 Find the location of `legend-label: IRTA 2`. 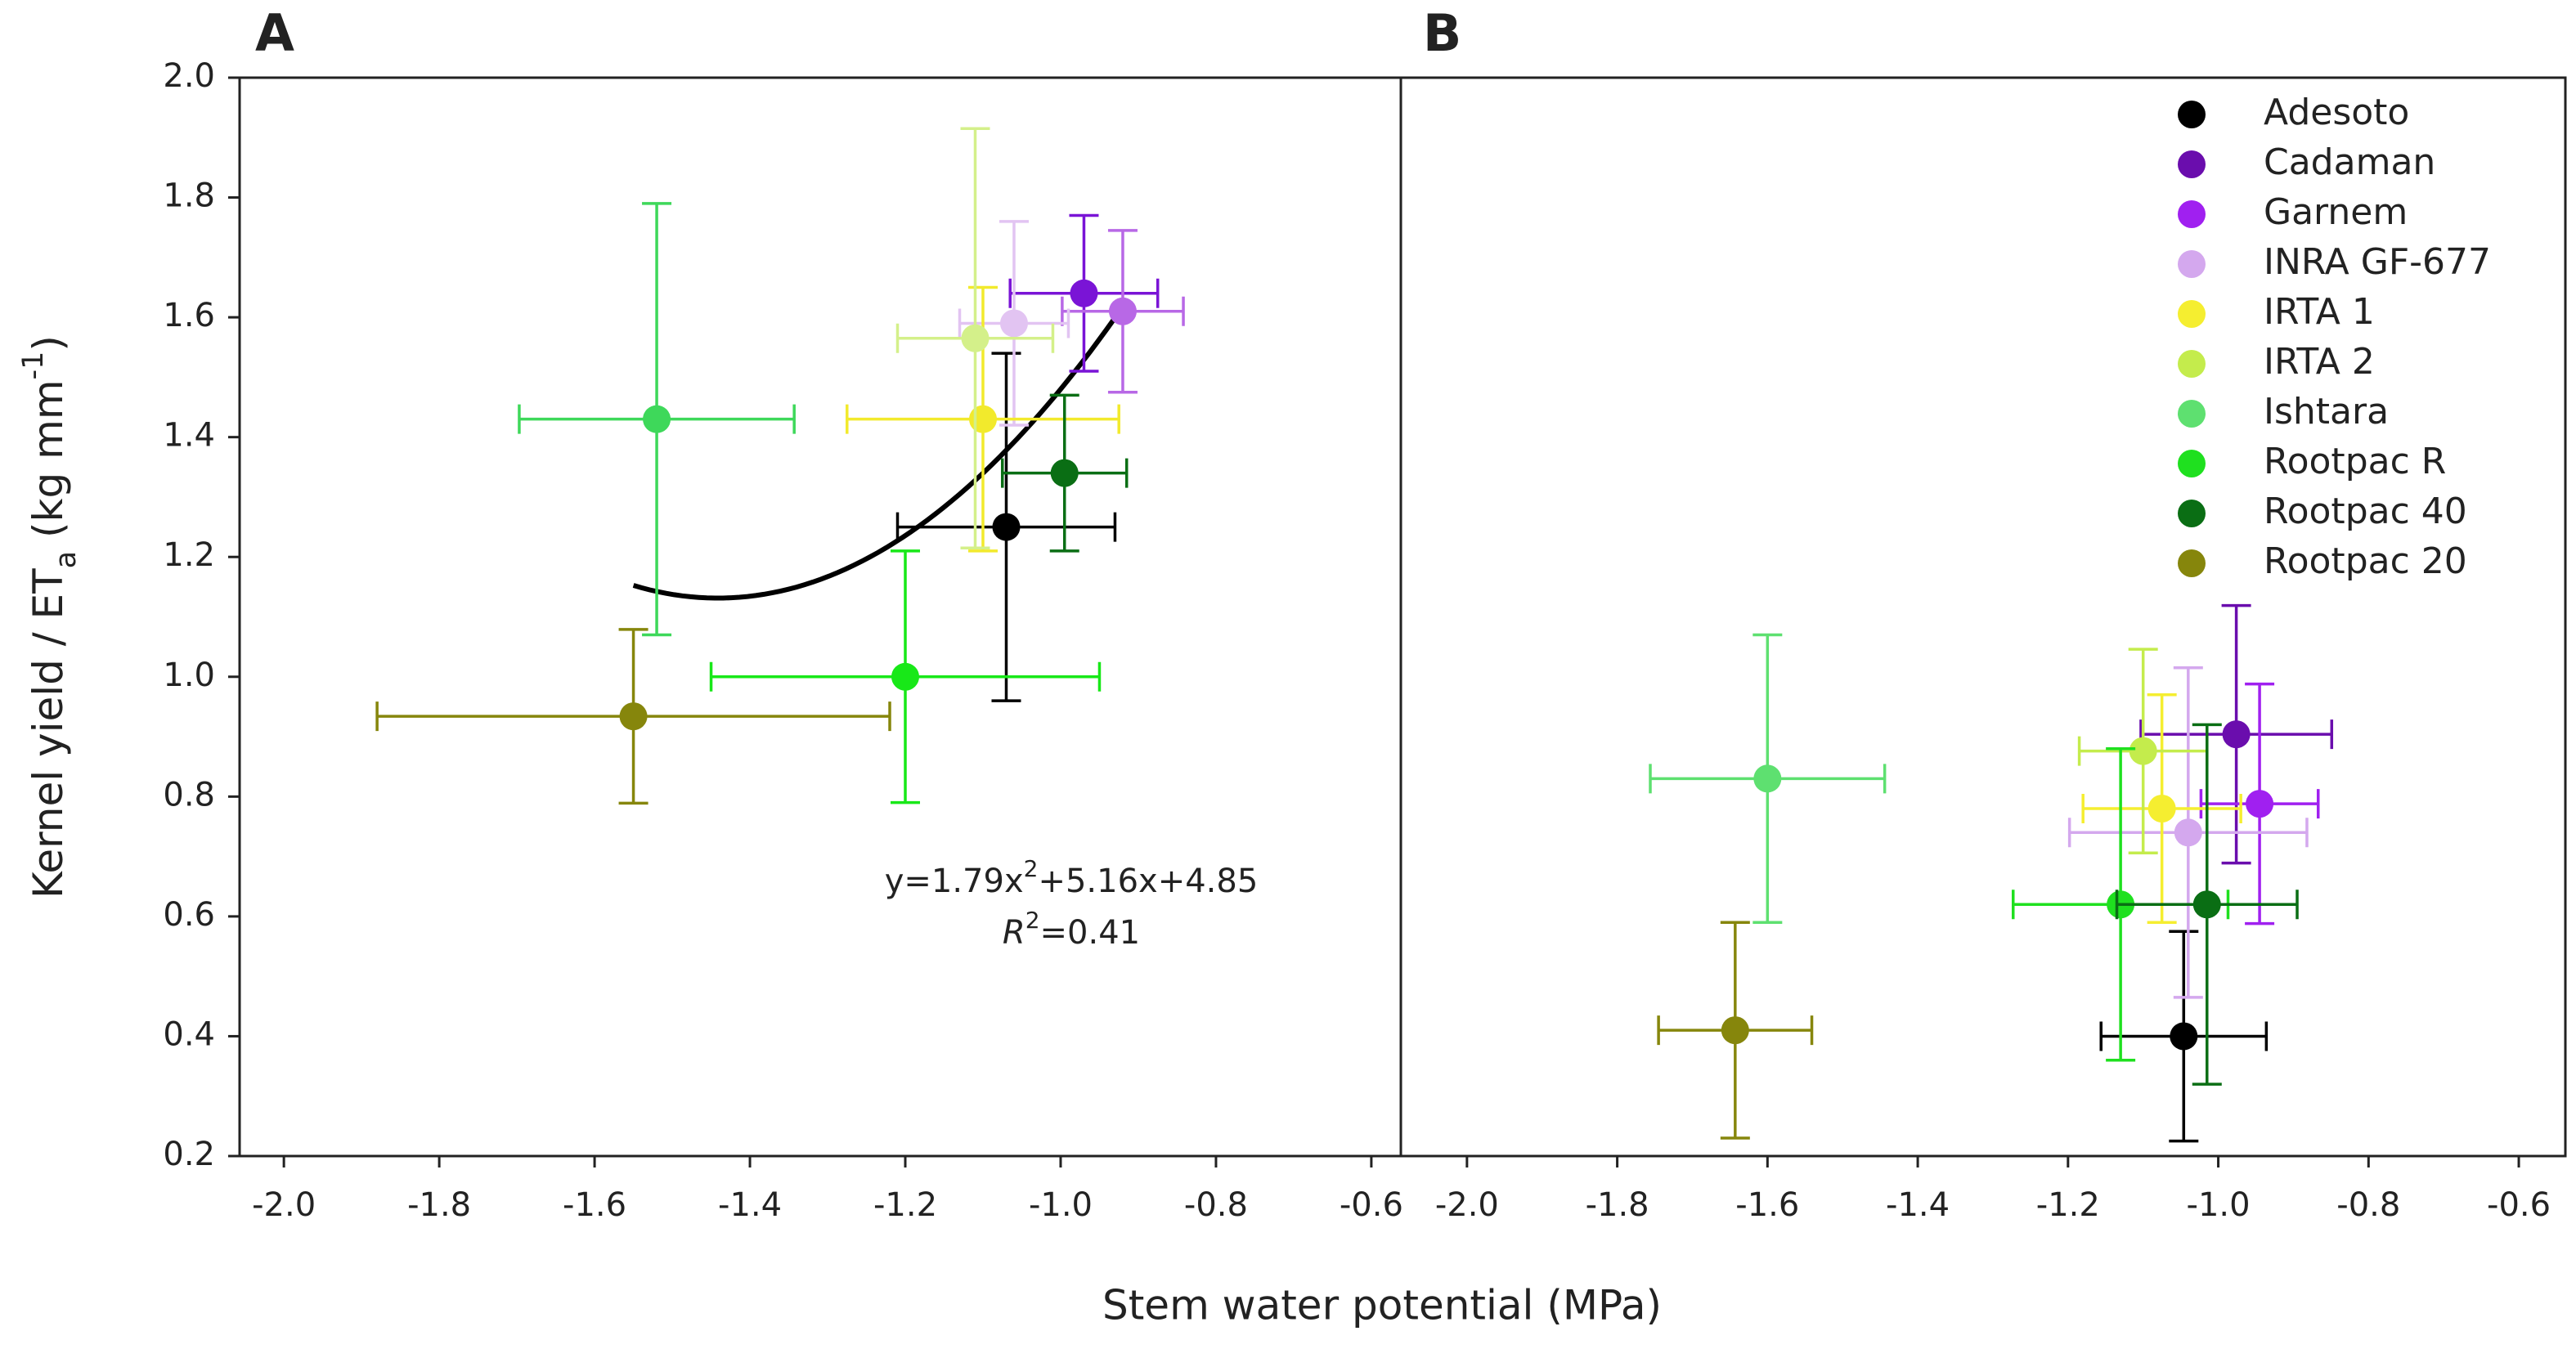

legend-label: IRTA 2 is located at coordinates (2319, 362).